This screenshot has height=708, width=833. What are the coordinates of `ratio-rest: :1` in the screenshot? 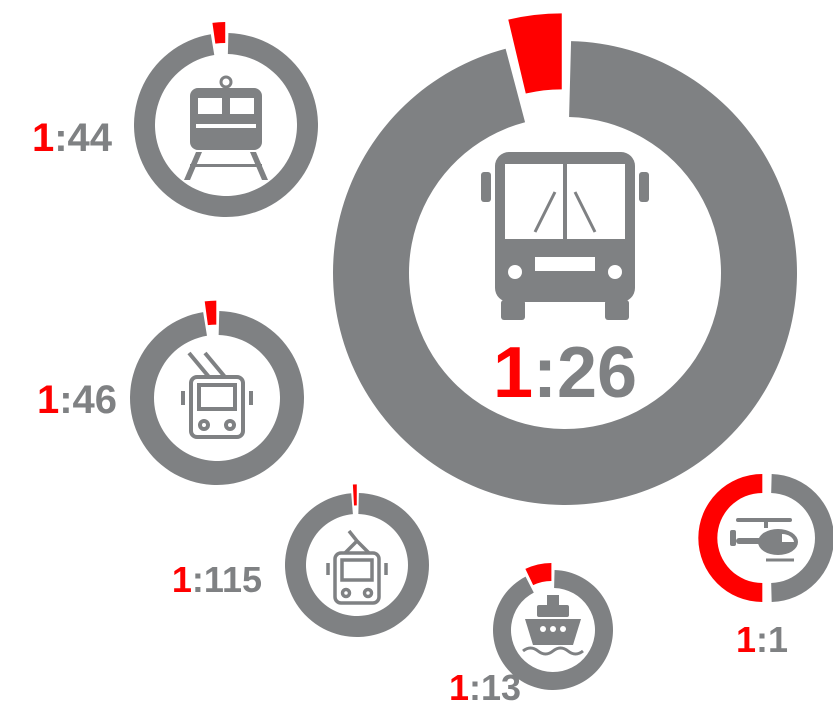 It's located at (772, 639).